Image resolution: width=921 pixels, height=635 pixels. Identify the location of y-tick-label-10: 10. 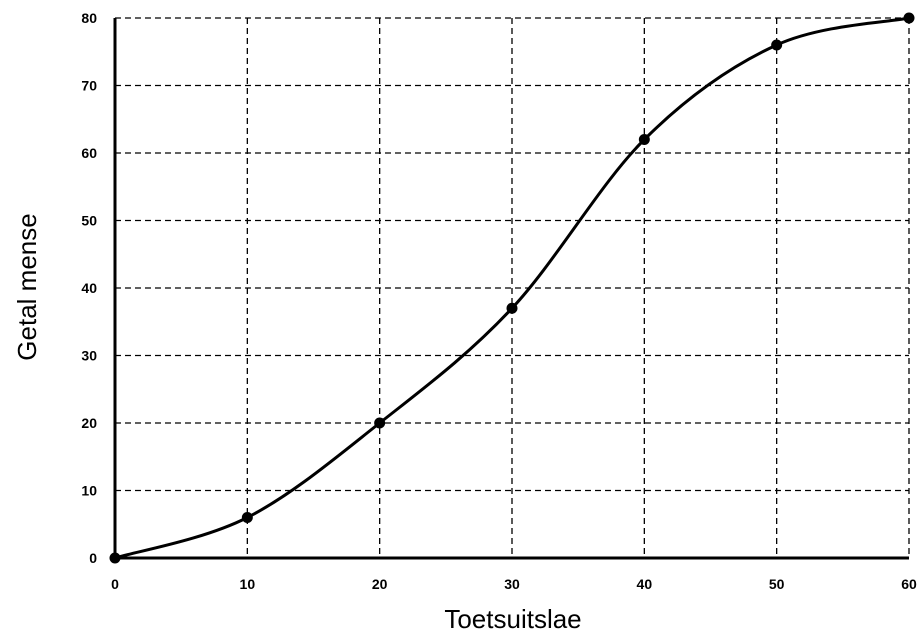
(89, 491).